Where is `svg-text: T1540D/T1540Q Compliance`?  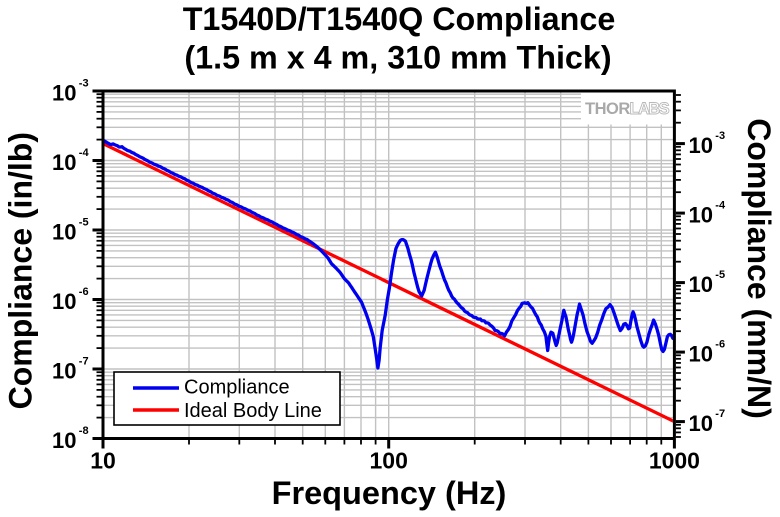 svg-text: T1540D/T1540Q Compliance is located at coordinates (399, 19).